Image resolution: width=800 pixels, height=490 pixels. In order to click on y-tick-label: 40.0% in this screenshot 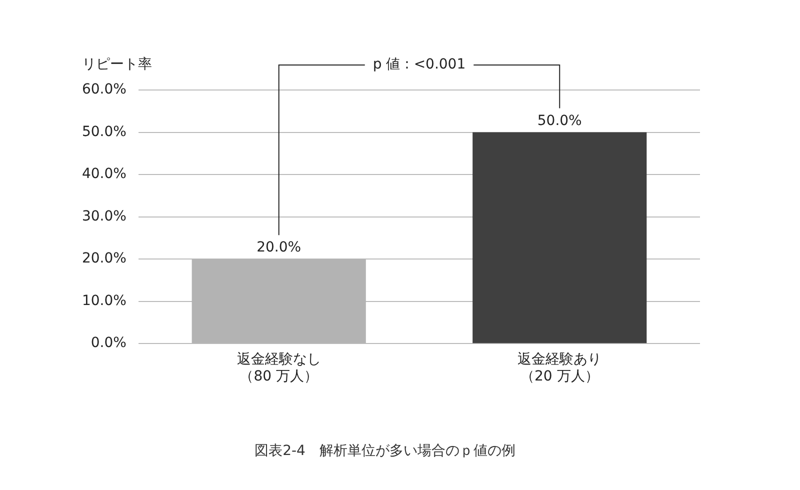, I will do `click(104, 174)`.